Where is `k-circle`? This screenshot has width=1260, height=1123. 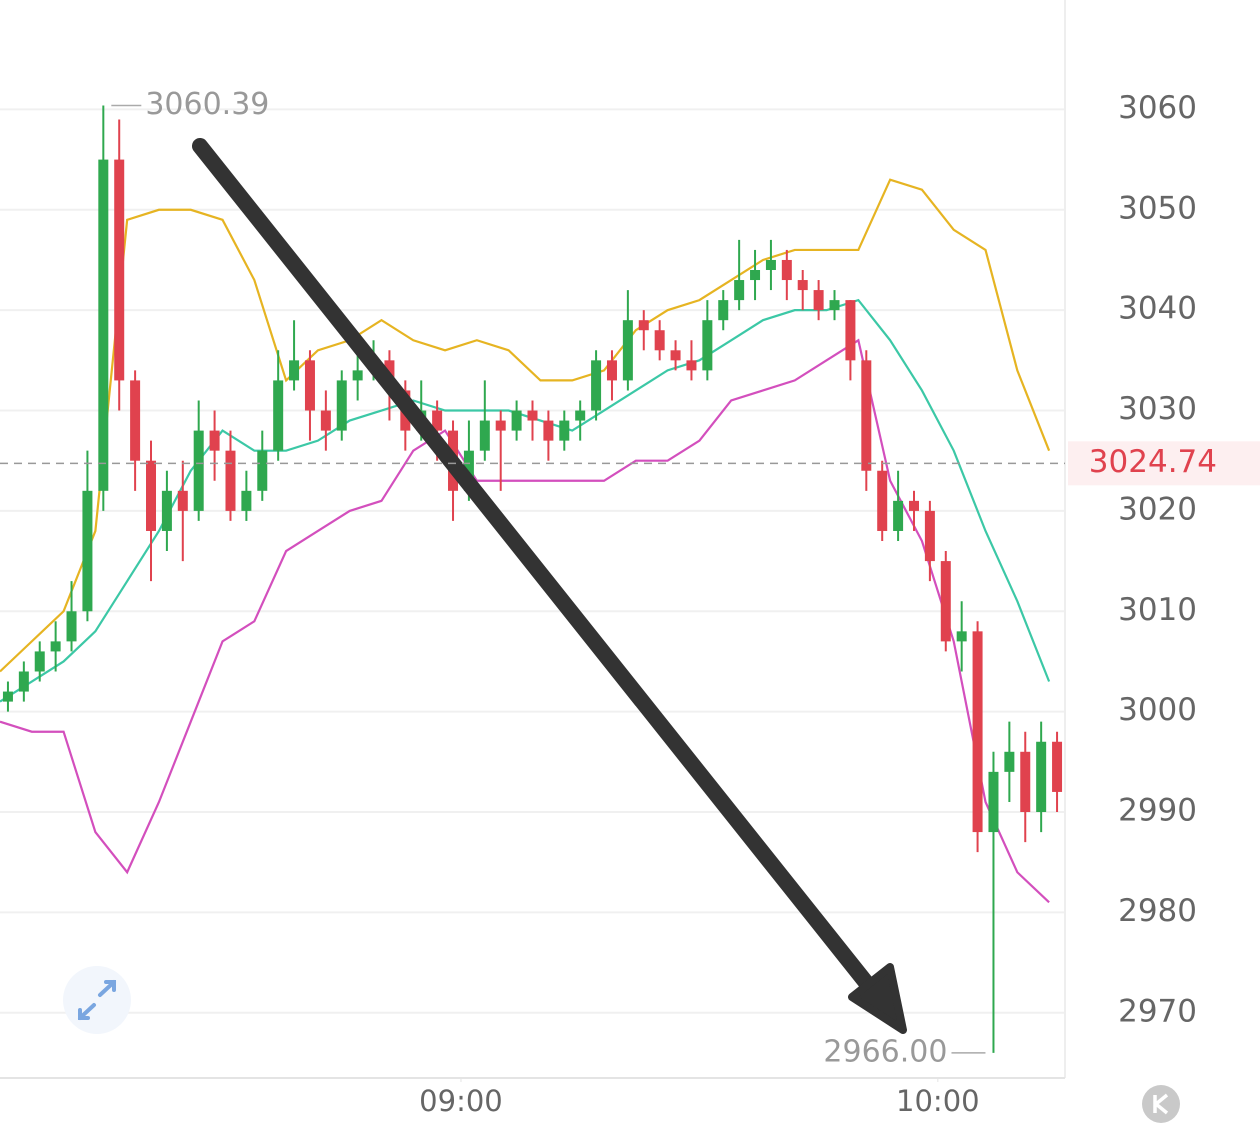 k-circle is located at coordinates (1161, 1104).